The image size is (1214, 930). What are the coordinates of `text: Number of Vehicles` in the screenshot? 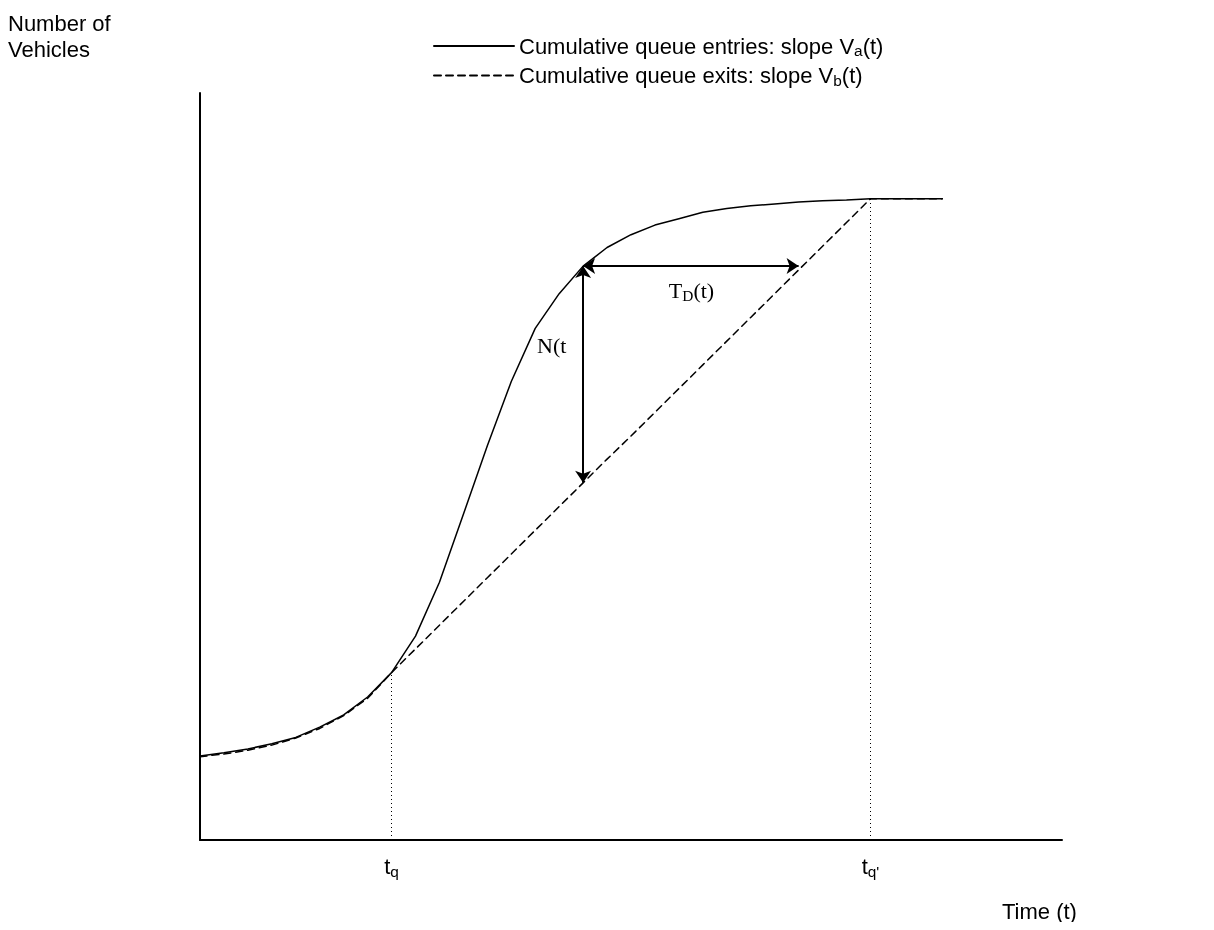 It's located at (60, 36).